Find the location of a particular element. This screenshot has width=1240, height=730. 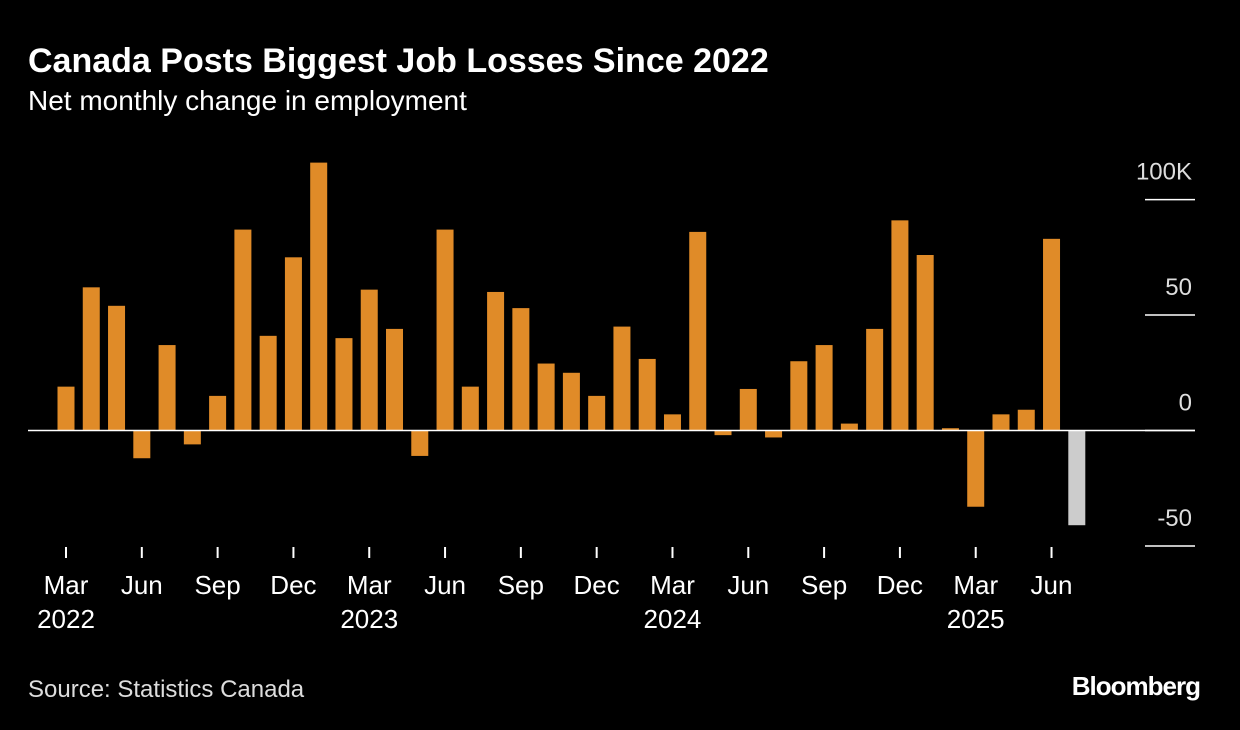

y-tick-label: 100K is located at coordinates (1164, 172).